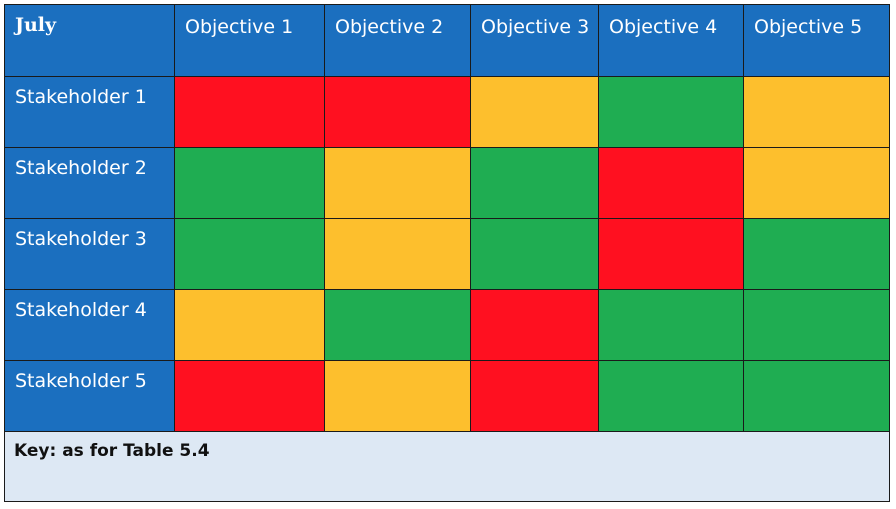  What do you see at coordinates (671, 40) in the screenshot?
I see `column-header-objective-4: Objective 4` at bounding box center [671, 40].